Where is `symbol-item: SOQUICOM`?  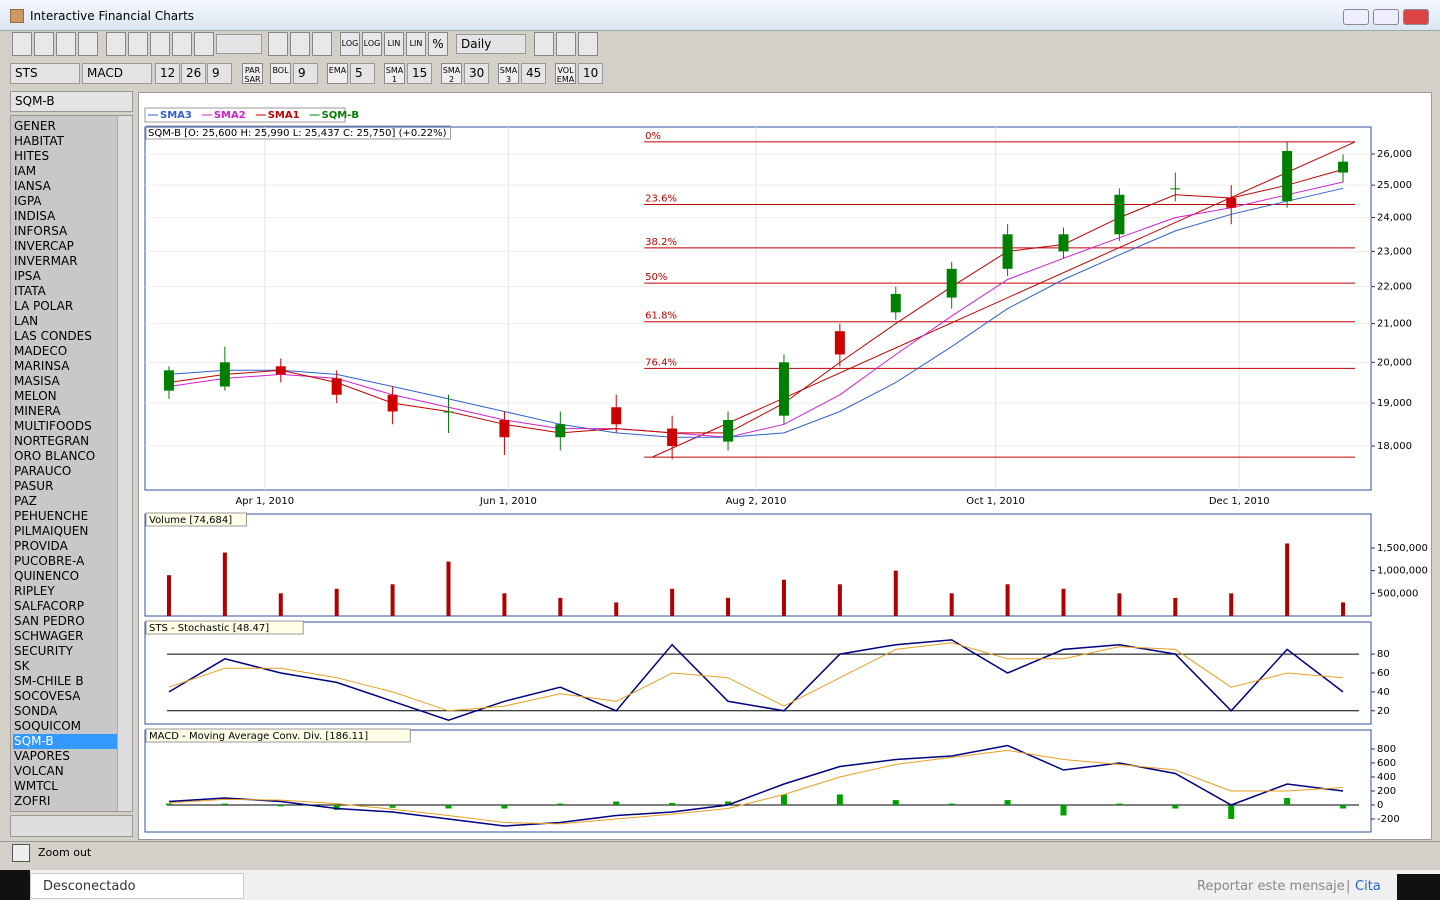 symbol-item: SOQUICOM is located at coordinates (48, 726).